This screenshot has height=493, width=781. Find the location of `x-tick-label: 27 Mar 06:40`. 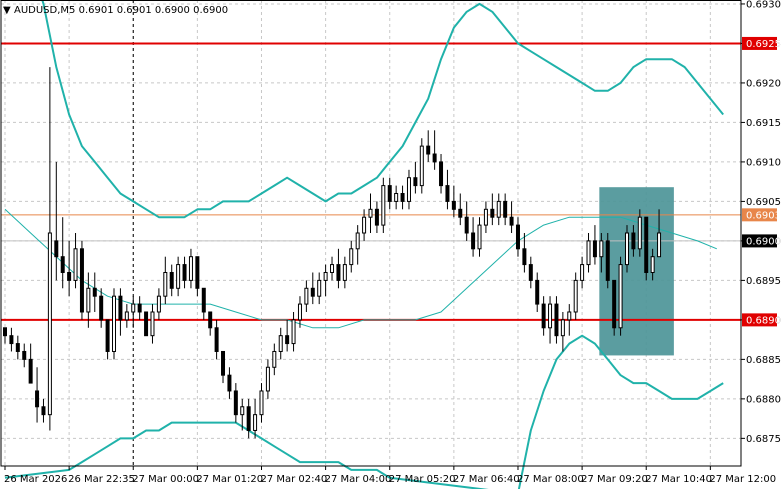

x-tick-label: 27 Mar 06:40 is located at coordinates (486, 479).